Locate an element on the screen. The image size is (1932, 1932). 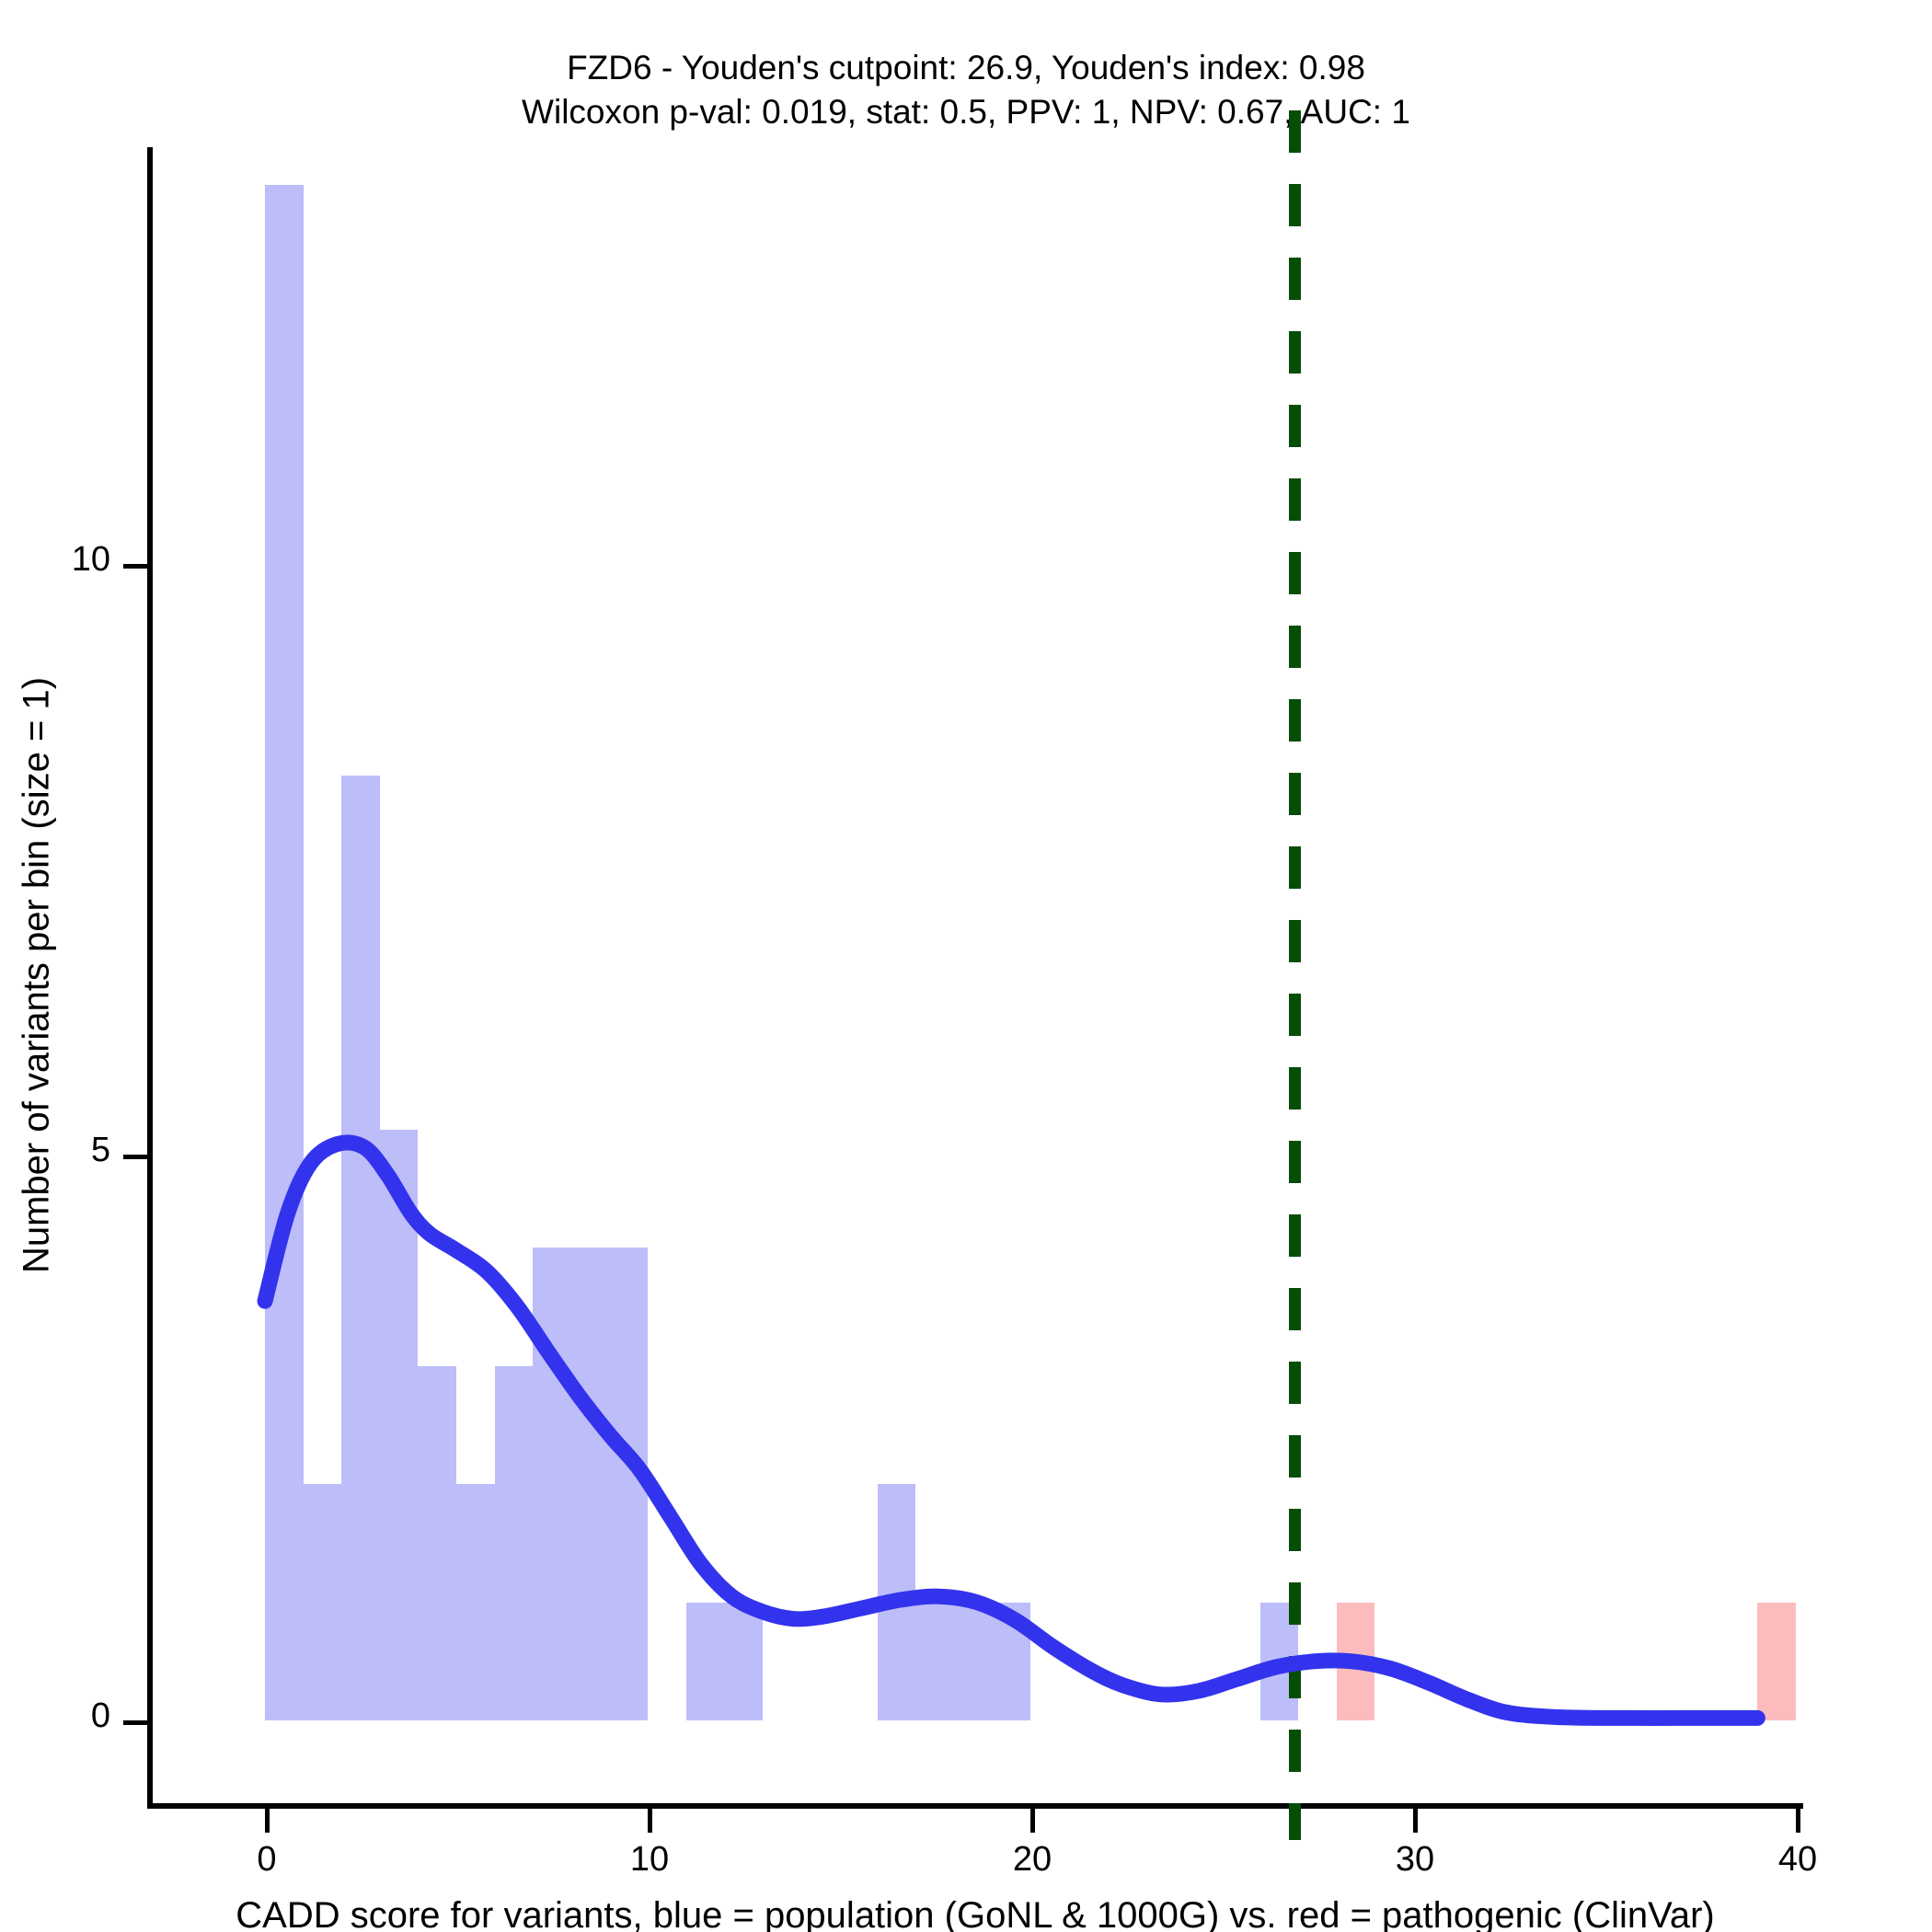
x-tick-label-30: 30 is located at coordinates (1415, 1859).